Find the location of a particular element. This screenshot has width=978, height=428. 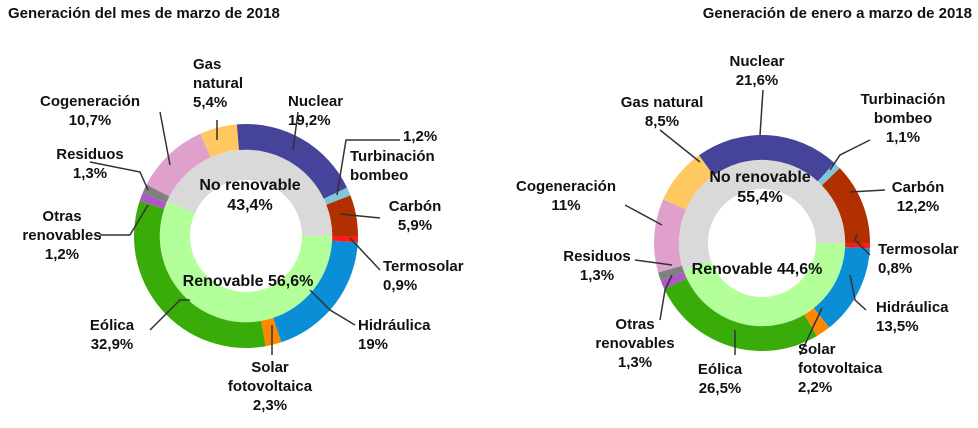

label-otras-renovables: Otras renovables 1,2% is located at coordinates (62, 235).